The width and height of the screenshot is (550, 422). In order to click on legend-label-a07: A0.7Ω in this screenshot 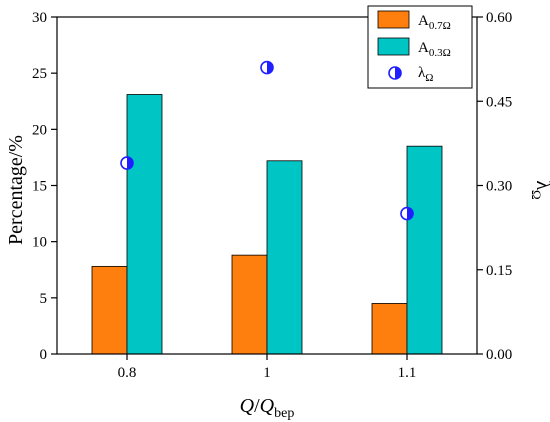, I will do `click(434, 22)`.